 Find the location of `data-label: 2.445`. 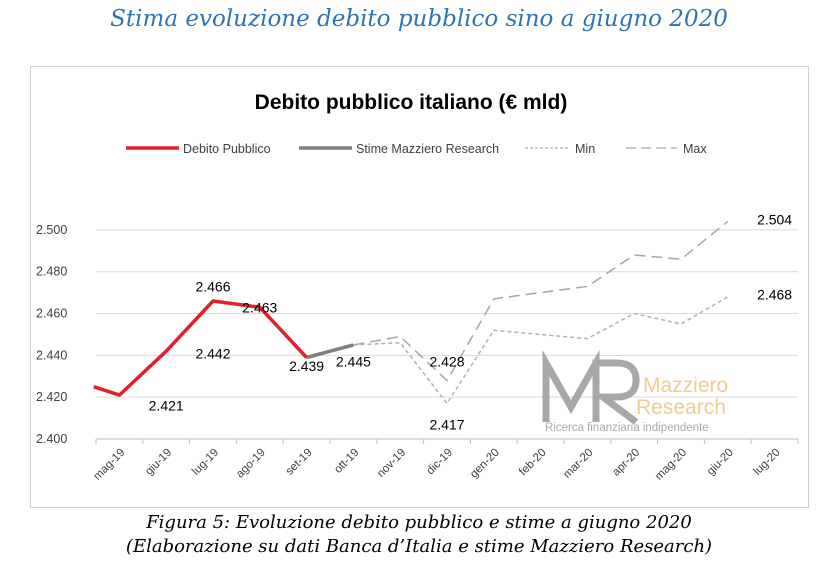

data-label: 2.445 is located at coordinates (353, 362).